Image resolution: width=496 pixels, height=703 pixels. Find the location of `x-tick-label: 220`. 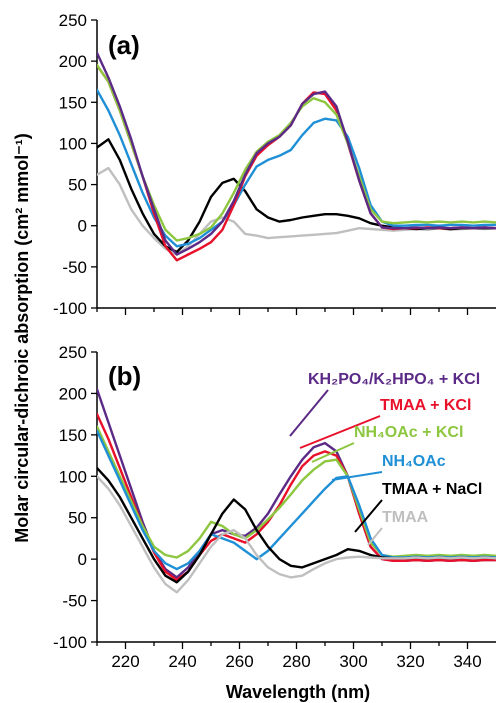

x-tick-label: 220 is located at coordinates (125, 661).